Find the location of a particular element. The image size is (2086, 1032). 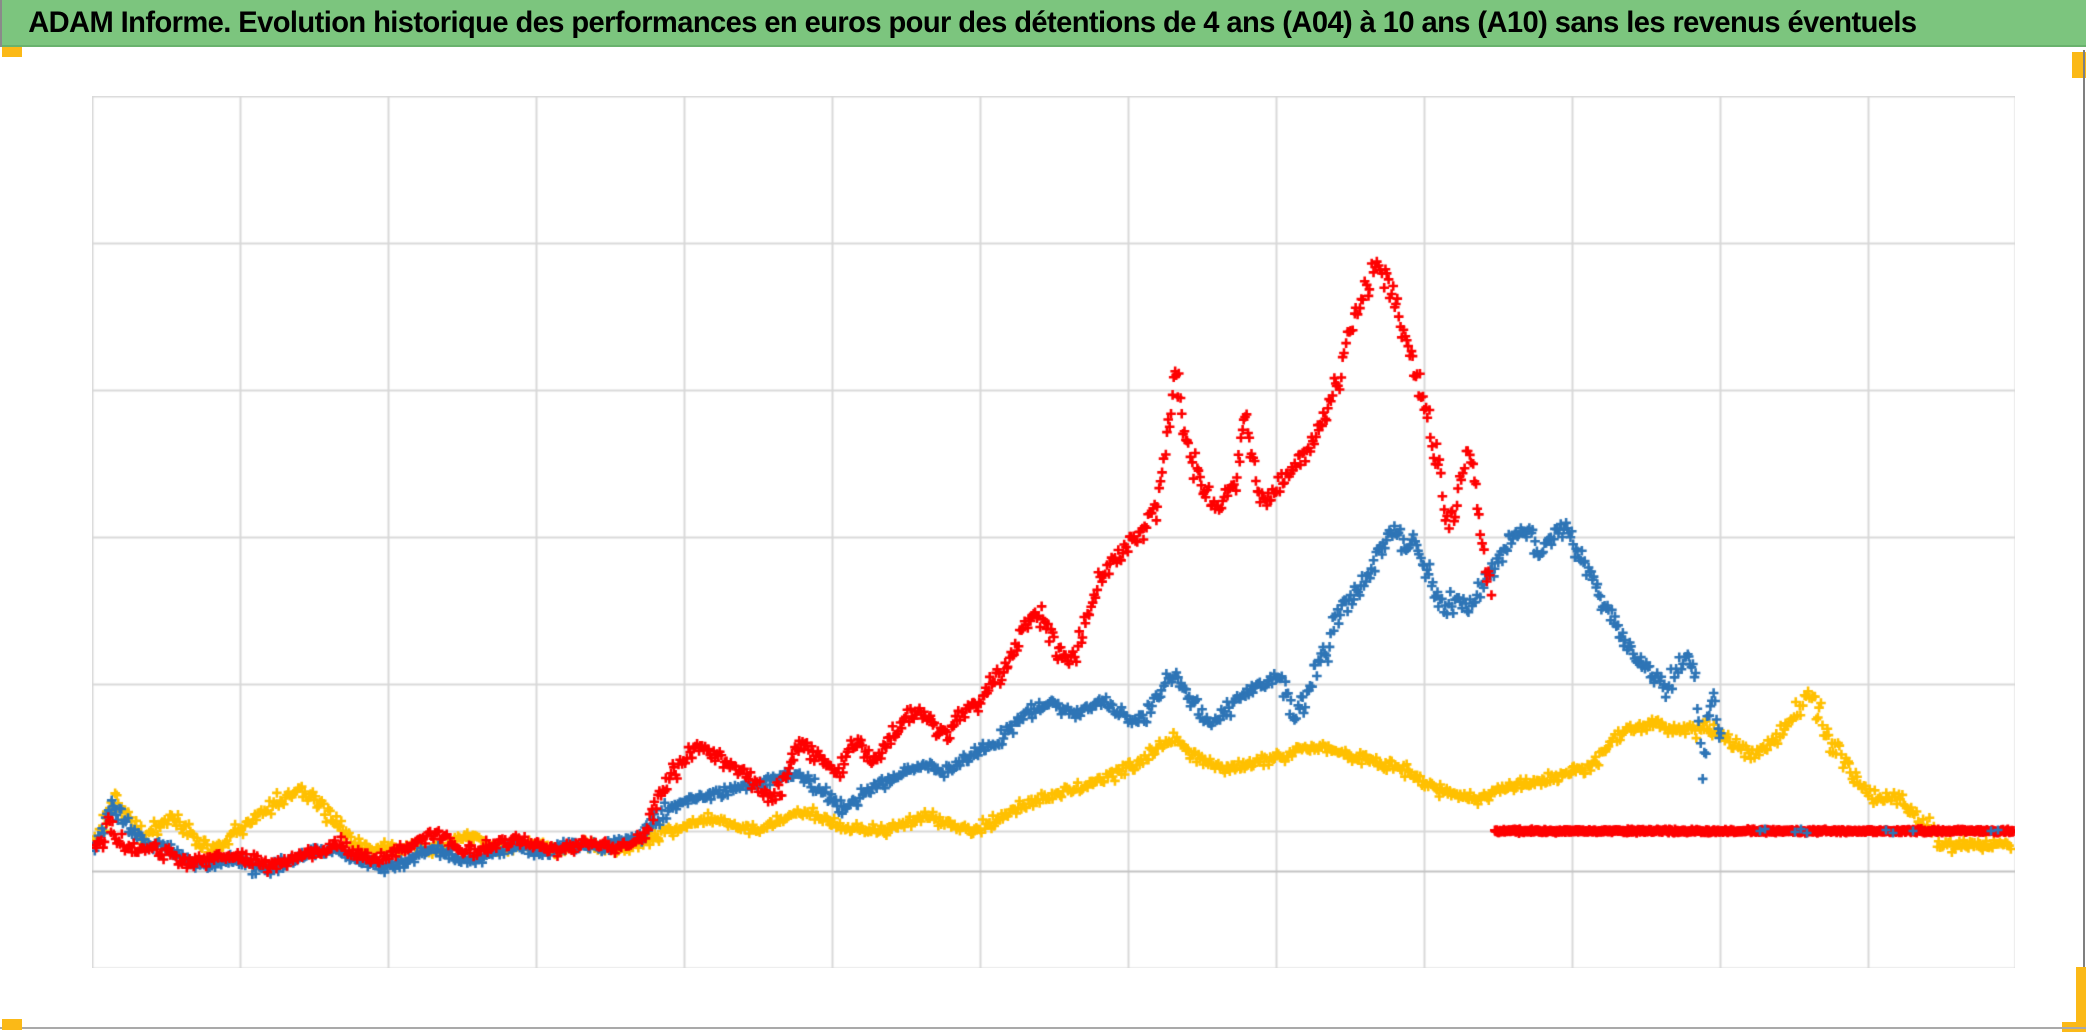

corner-accent-bottom-left is located at coordinates (12, 1024).